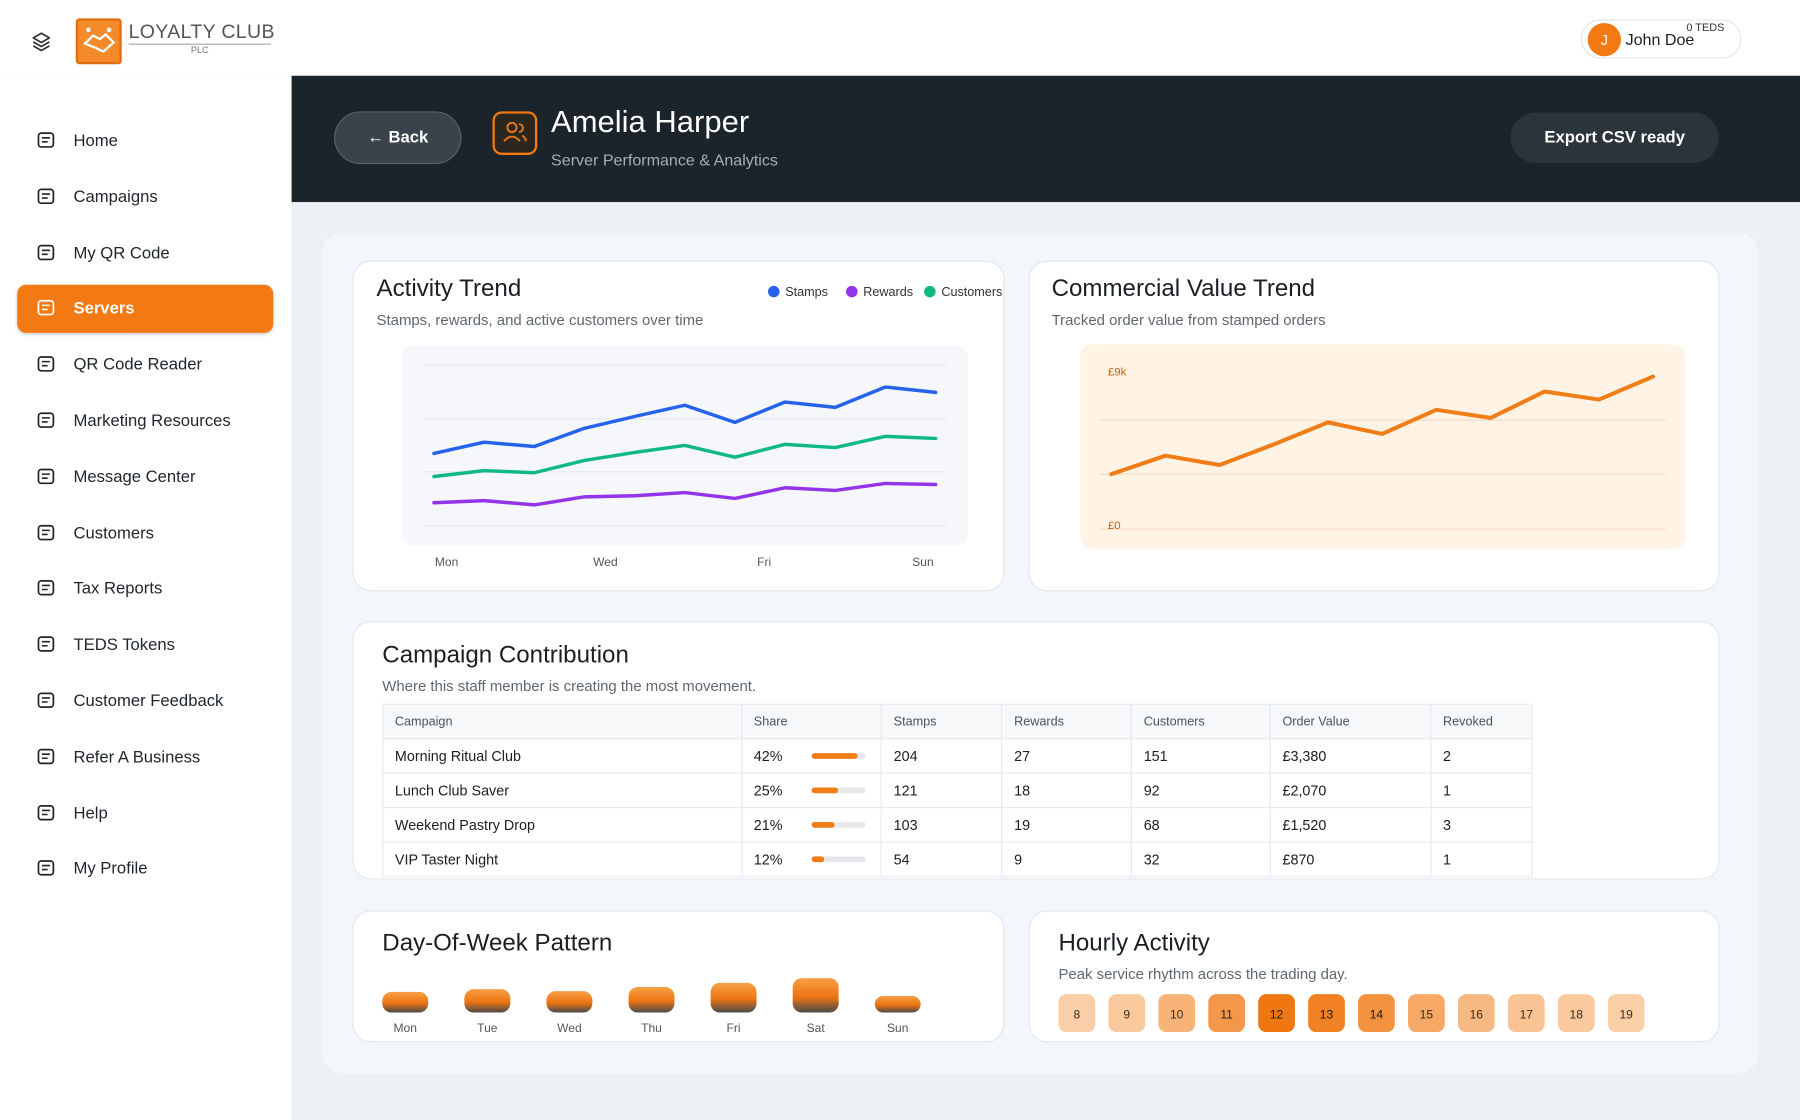  Describe the element at coordinates (41, 41) in the screenshot. I see `menu-icon` at that location.